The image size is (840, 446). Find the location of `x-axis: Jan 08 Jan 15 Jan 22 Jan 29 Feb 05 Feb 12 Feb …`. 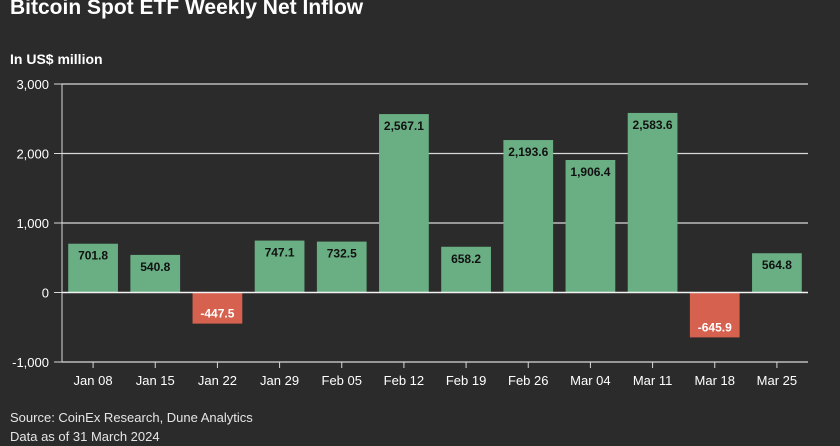

x-axis: Jan 08 Jan 15 Jan 22 Jan 29 Feb 05 Feb 12 Feb … is located at coordinates (435, 374).